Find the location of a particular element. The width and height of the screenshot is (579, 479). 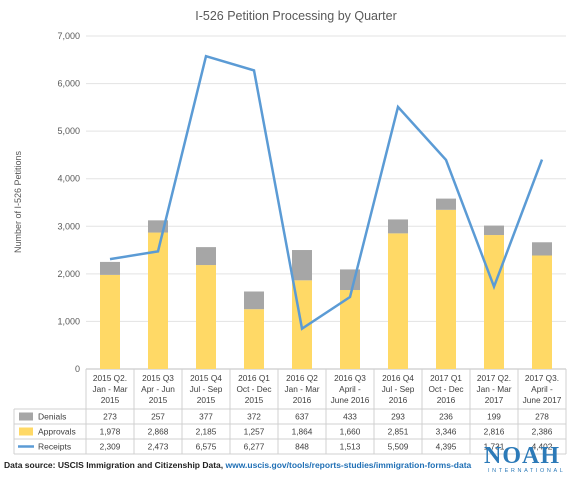

x-category-label: 2017 Q3. is located at coordinates (542, 378).